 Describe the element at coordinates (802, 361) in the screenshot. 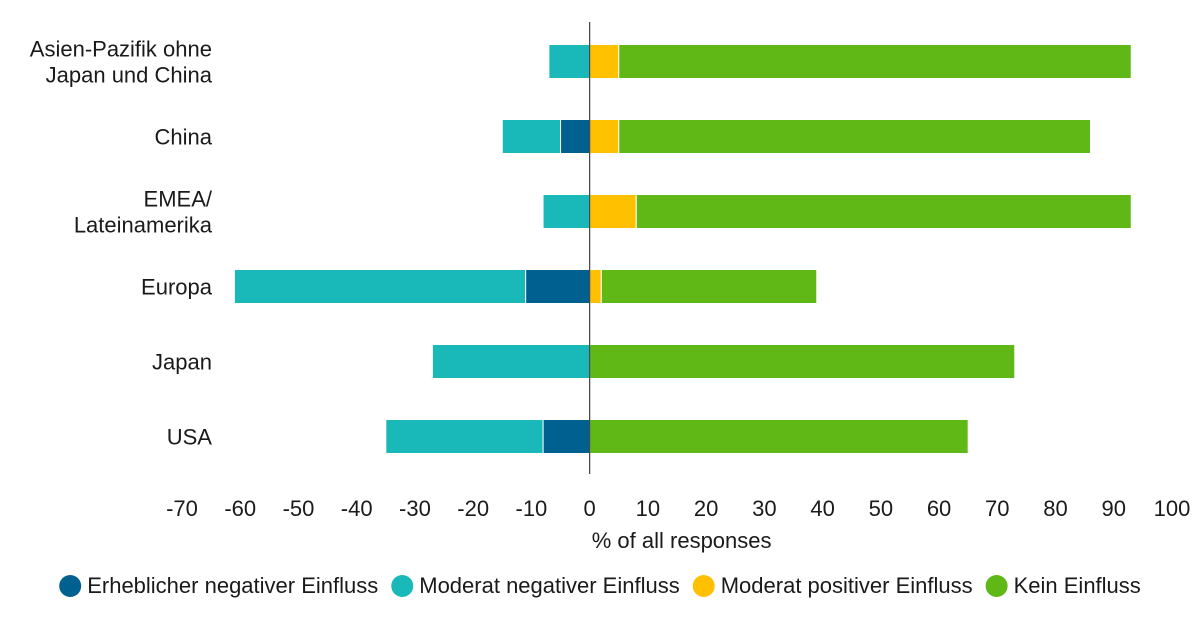

I see `bar-japan-kein-einfluss` at that location.